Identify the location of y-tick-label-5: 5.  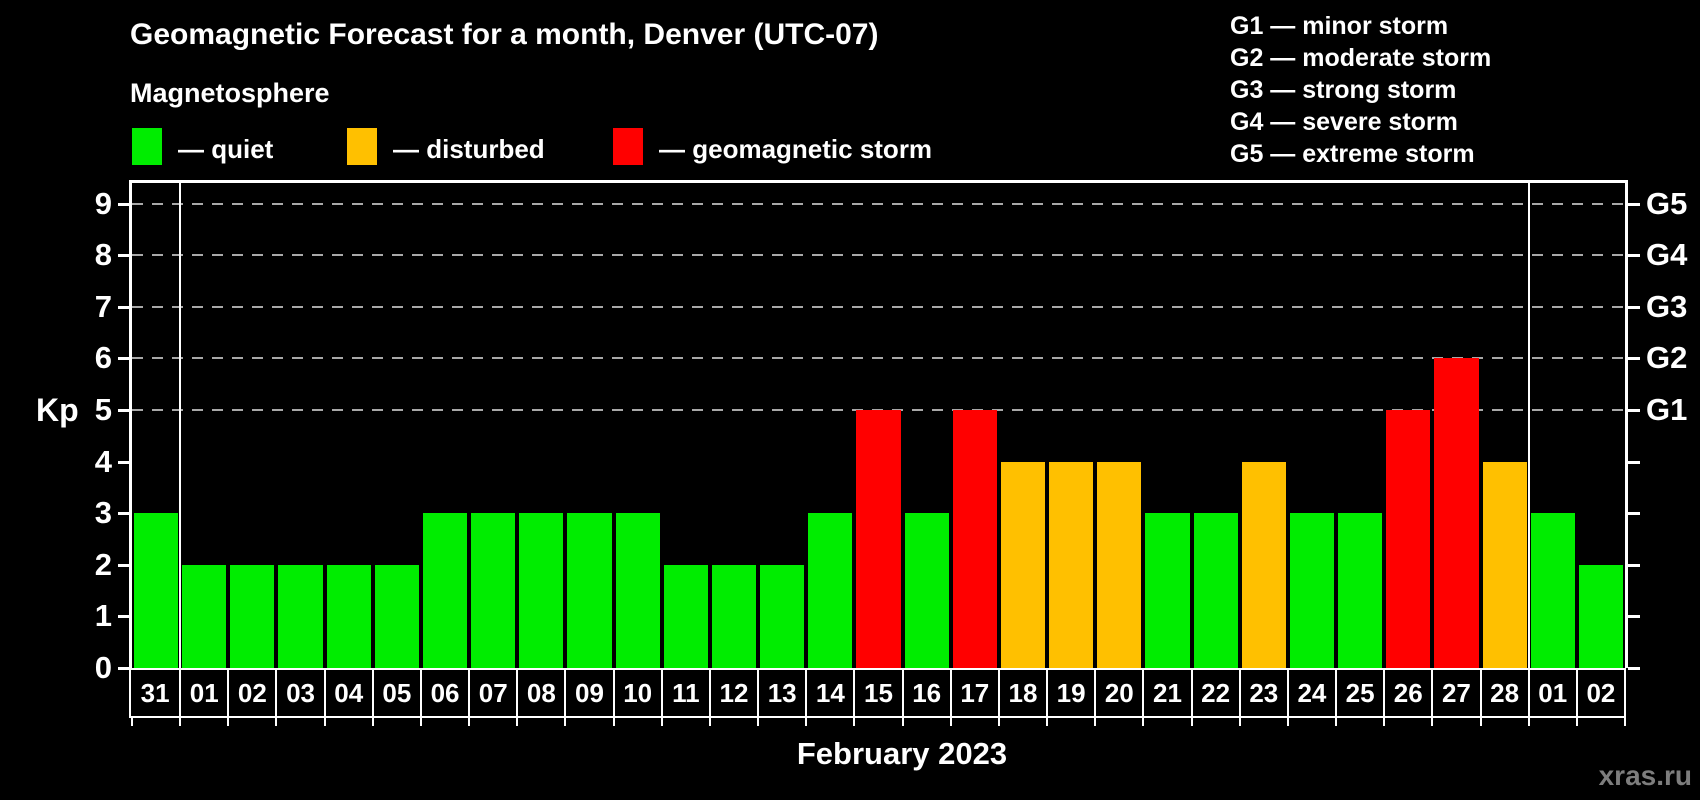
(103, 410).